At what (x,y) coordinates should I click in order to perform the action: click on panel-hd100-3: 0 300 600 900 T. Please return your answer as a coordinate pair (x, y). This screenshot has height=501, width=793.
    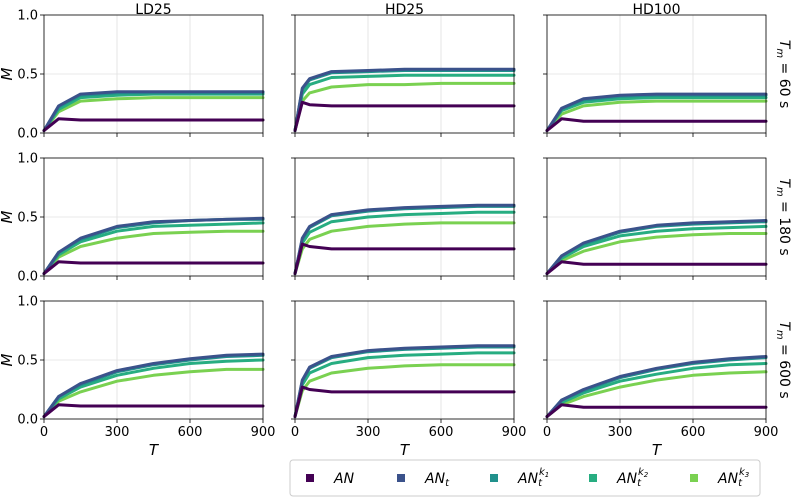
    Looking at the image, I should click on (661, 379).